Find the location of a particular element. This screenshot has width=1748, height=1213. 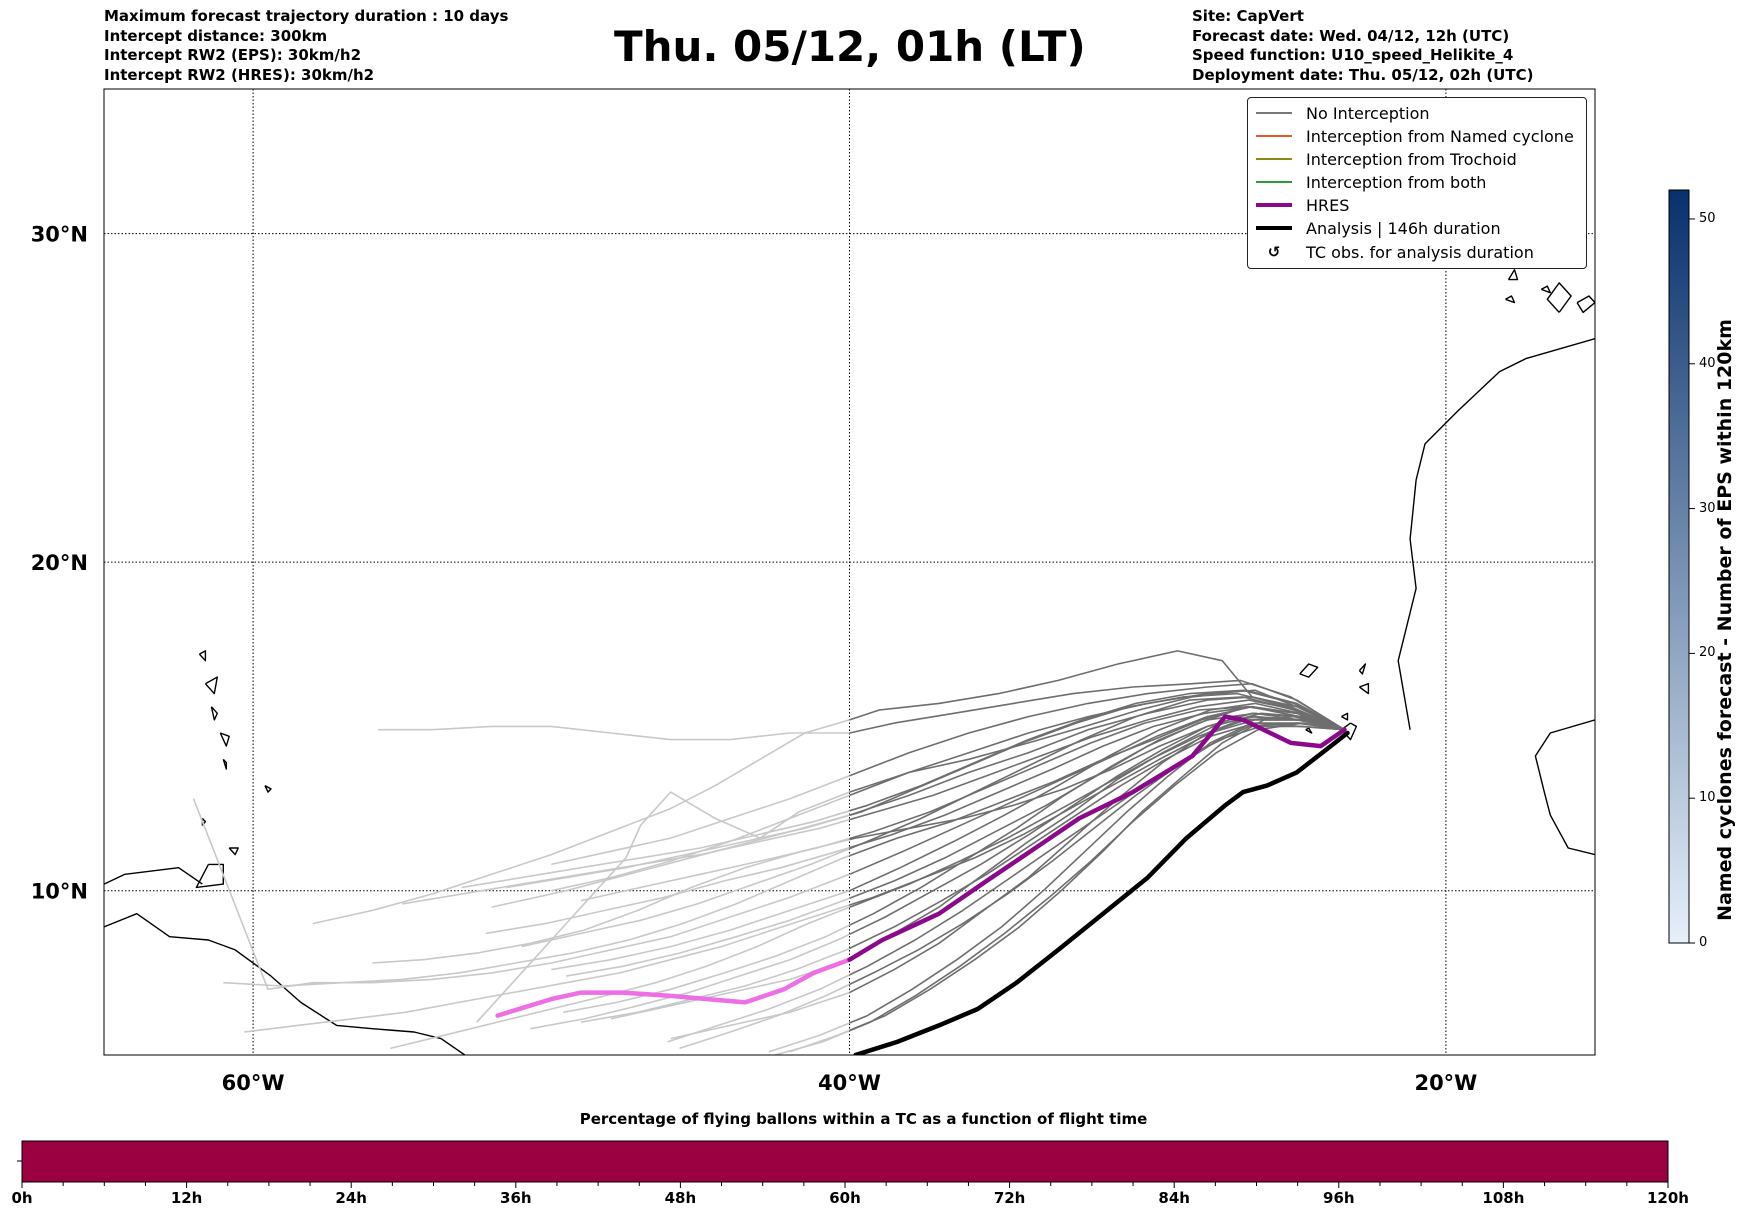

cyclone-symbol-icon: ↺ is located at coordinates (1274, 252).